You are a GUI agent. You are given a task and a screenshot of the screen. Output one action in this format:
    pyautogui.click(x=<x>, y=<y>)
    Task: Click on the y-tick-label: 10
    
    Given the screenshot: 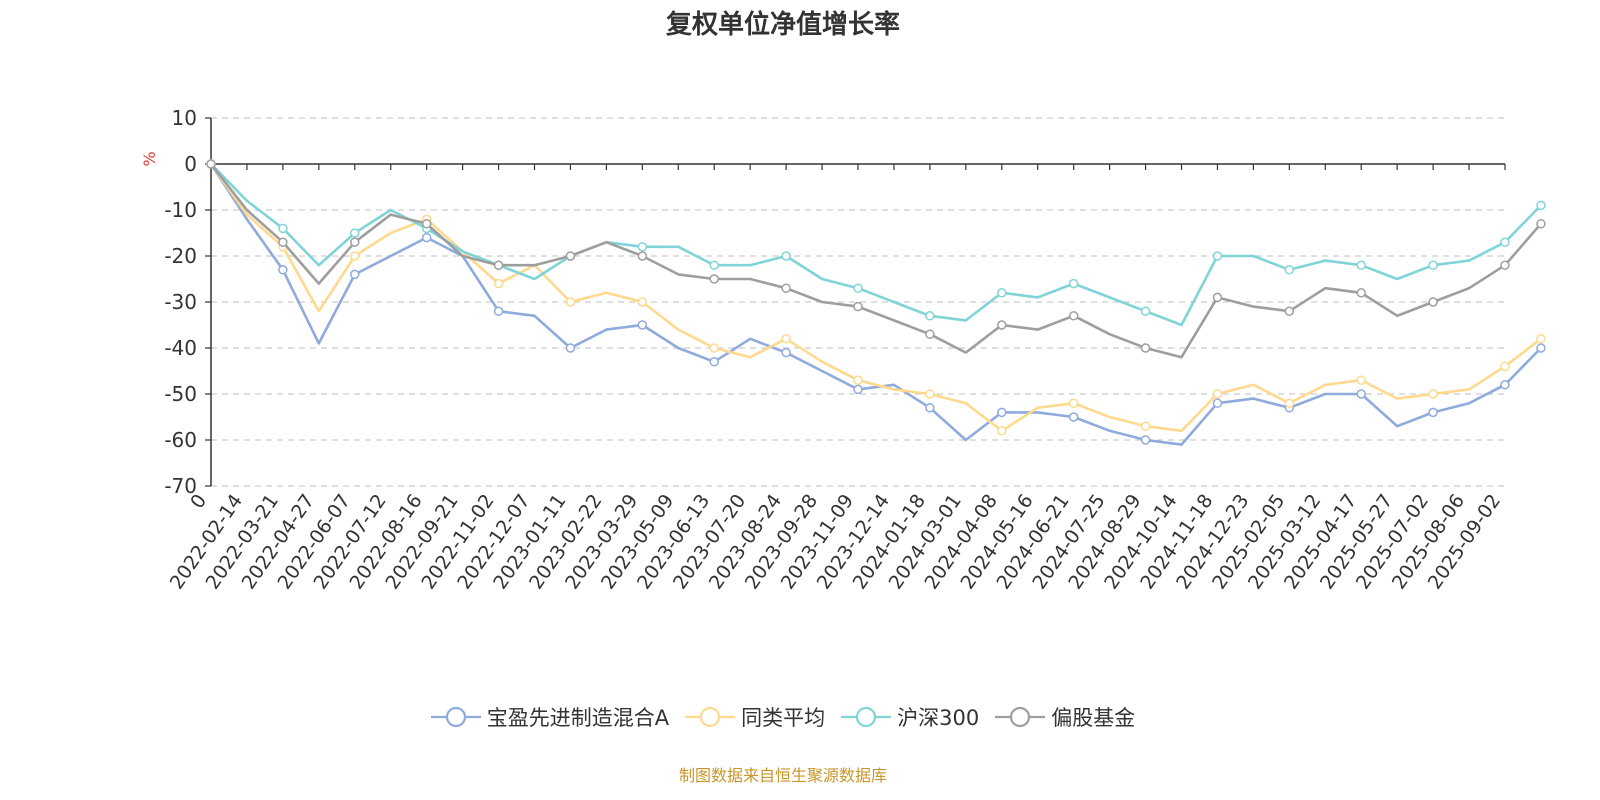 What is the action you would take?
    pyautogui.click(x=184, y=118)
    